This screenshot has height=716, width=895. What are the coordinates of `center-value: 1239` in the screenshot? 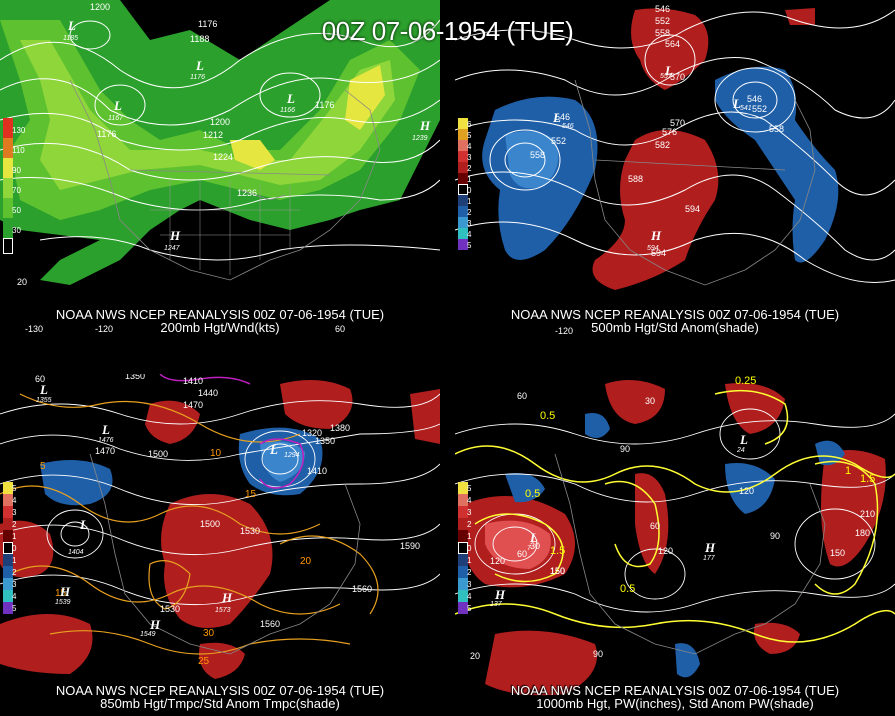 It's located at (420, 138).